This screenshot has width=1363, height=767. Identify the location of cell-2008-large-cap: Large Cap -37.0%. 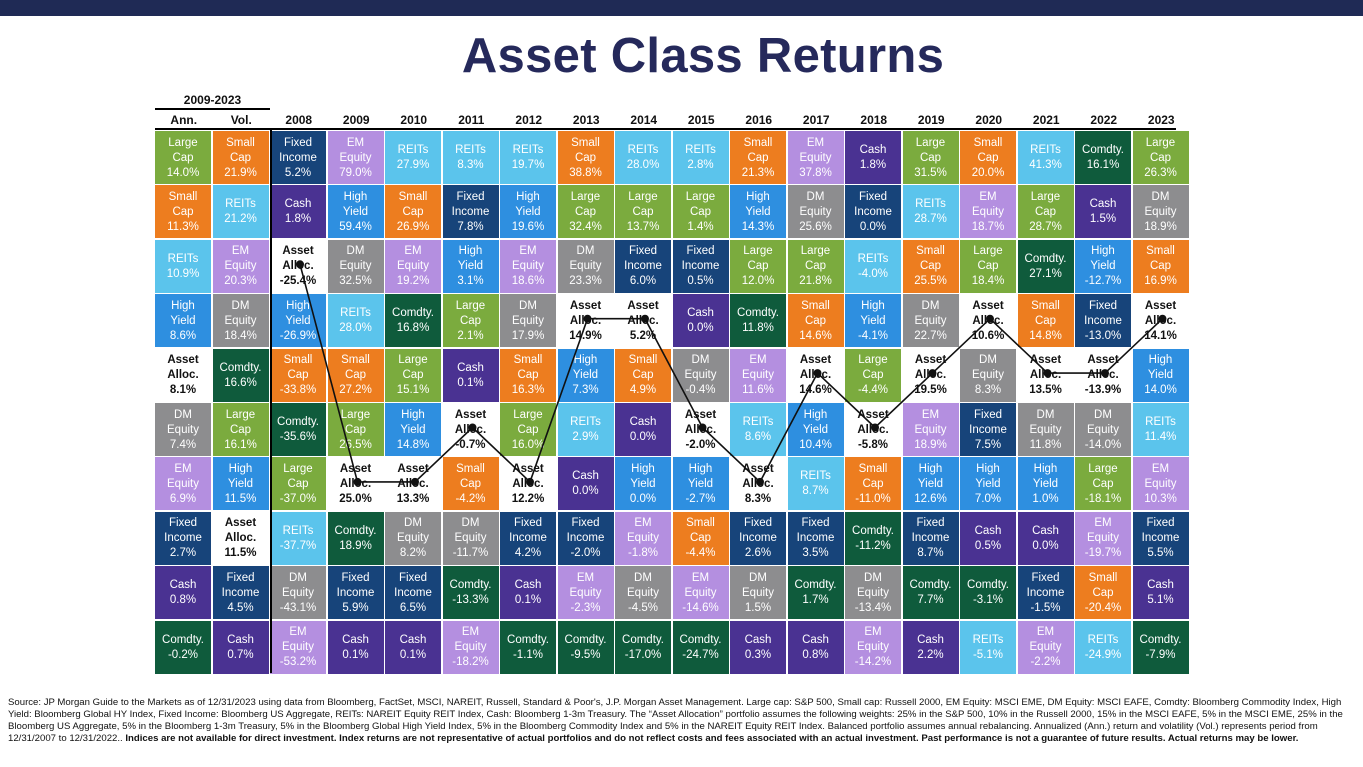
(298, 484).